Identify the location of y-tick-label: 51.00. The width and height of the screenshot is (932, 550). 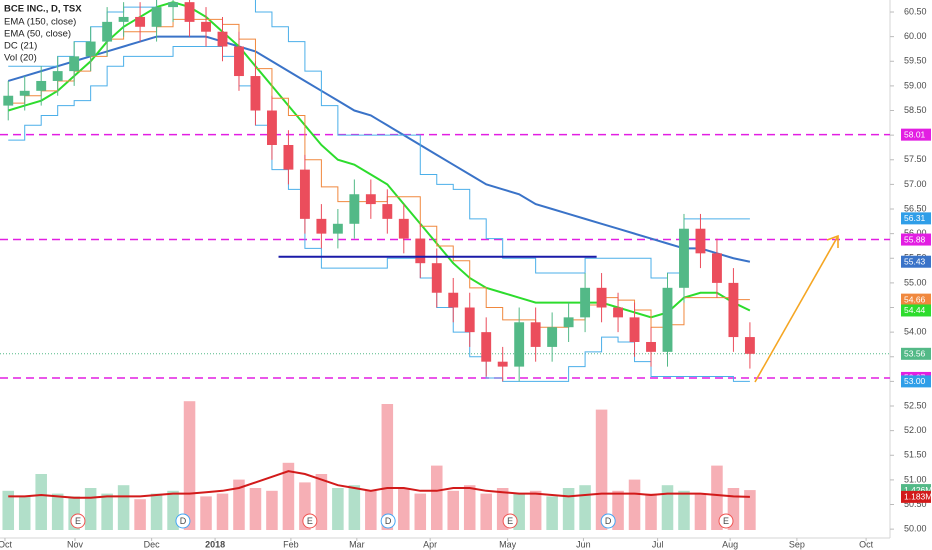
(915, 479).